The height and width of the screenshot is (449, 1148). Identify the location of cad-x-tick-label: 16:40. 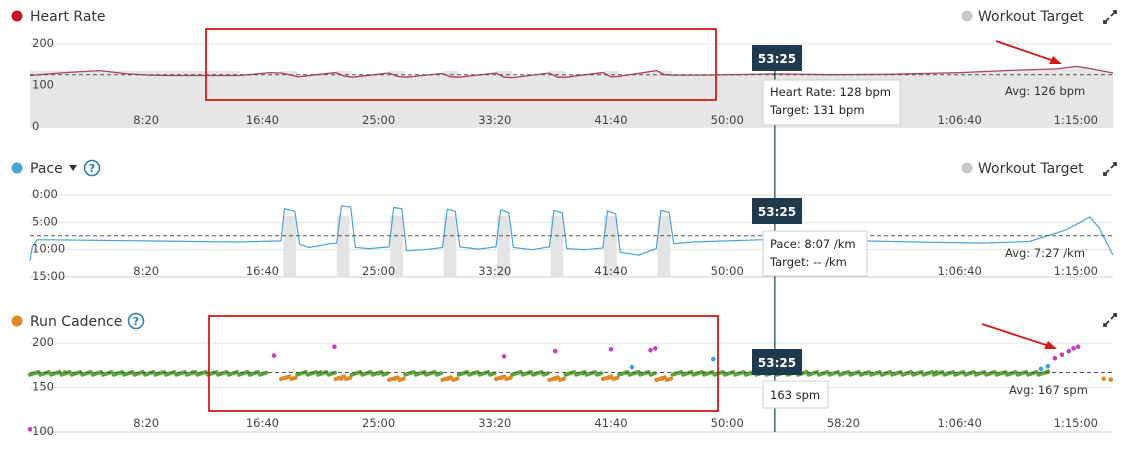
(262, 423).